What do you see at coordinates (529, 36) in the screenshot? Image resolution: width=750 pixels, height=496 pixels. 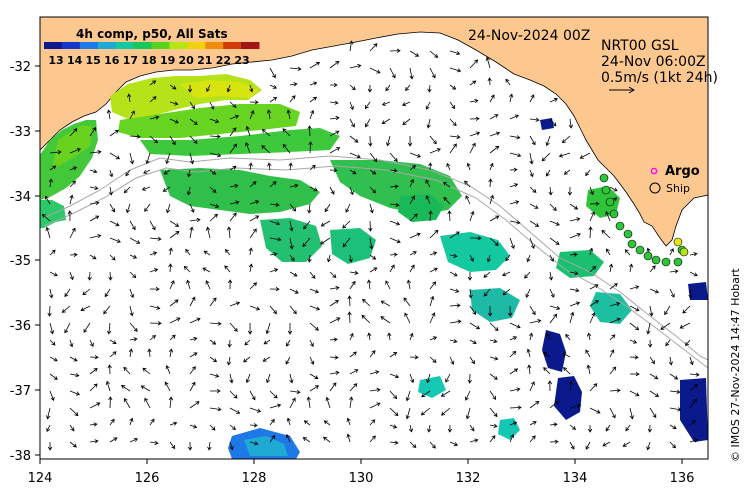 I see `composite-date: 24-Nov-2024 00Z` at bounding box center [529, 36].